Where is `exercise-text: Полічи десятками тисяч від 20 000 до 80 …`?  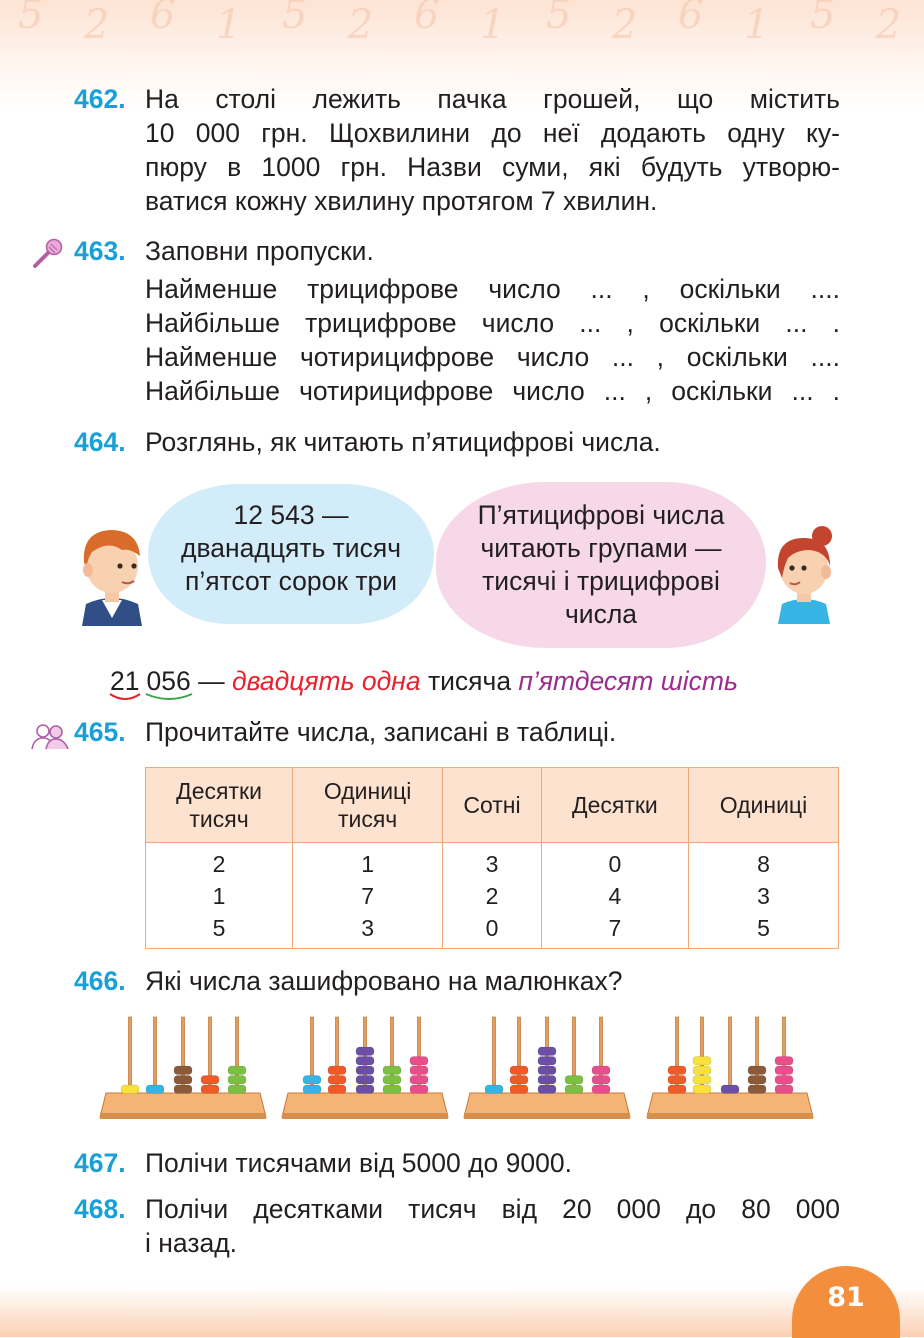 exercise-text: Полічи десятками тисяч від 20 000 до 80 … is located at coordinates (492, 1226).